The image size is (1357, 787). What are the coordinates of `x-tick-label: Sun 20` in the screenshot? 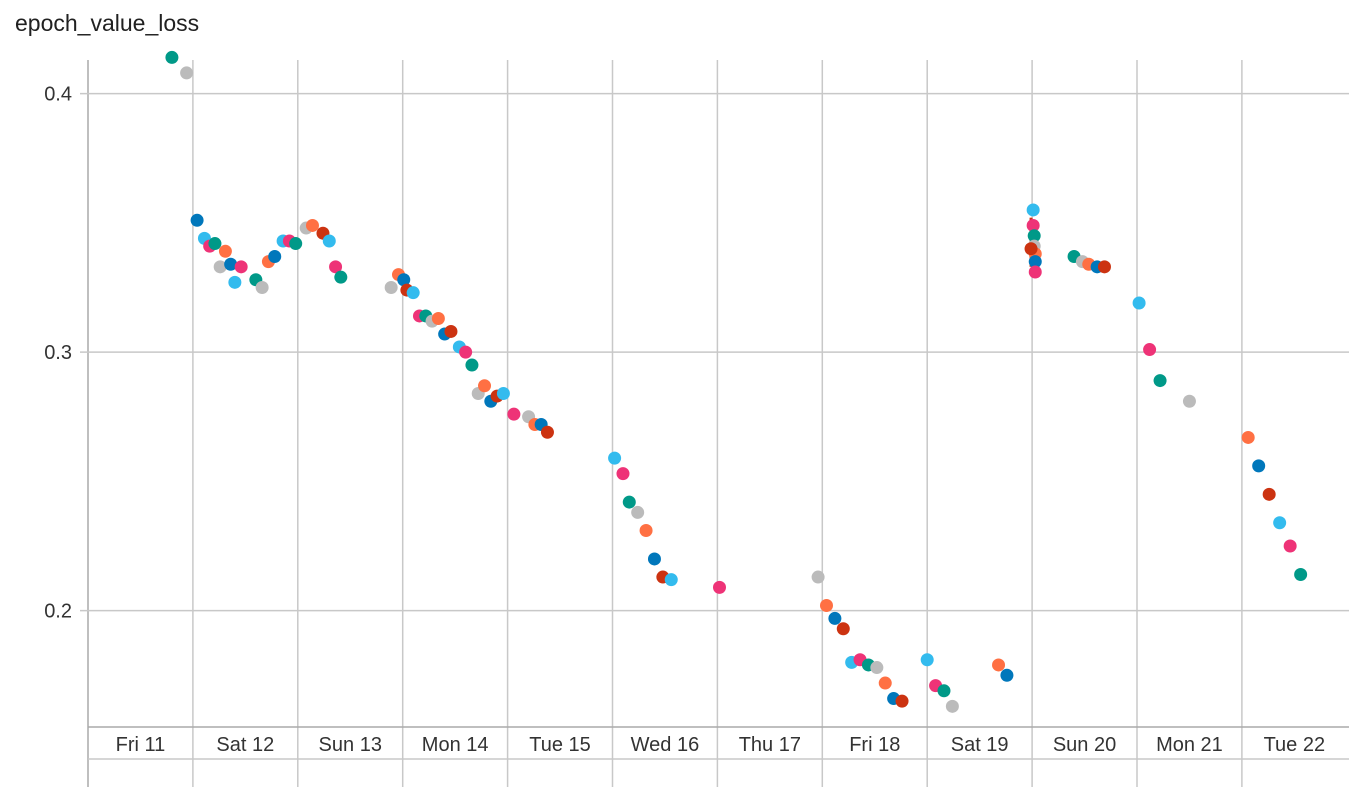 It's located at (1084, 745).